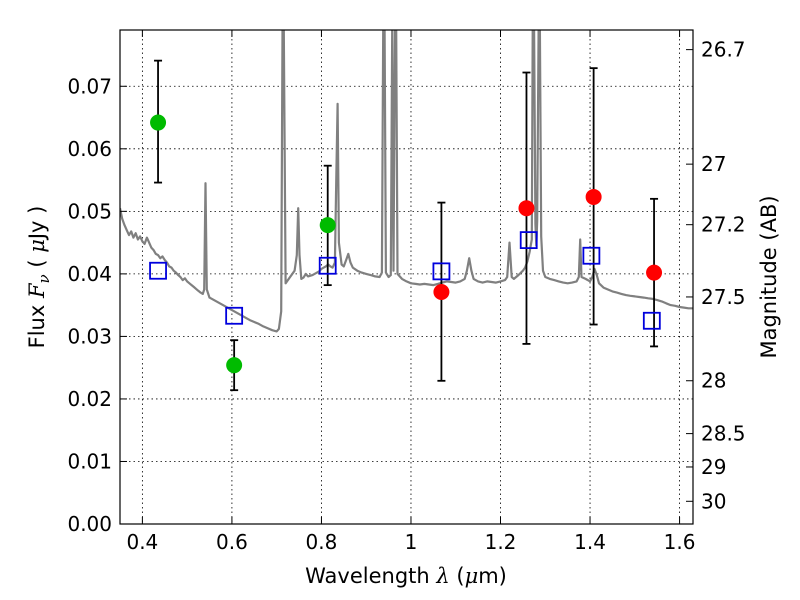 The width and height of the screenshot is (800, 600). I want to click on y-tick-label: 0.00, so click(89, 524).